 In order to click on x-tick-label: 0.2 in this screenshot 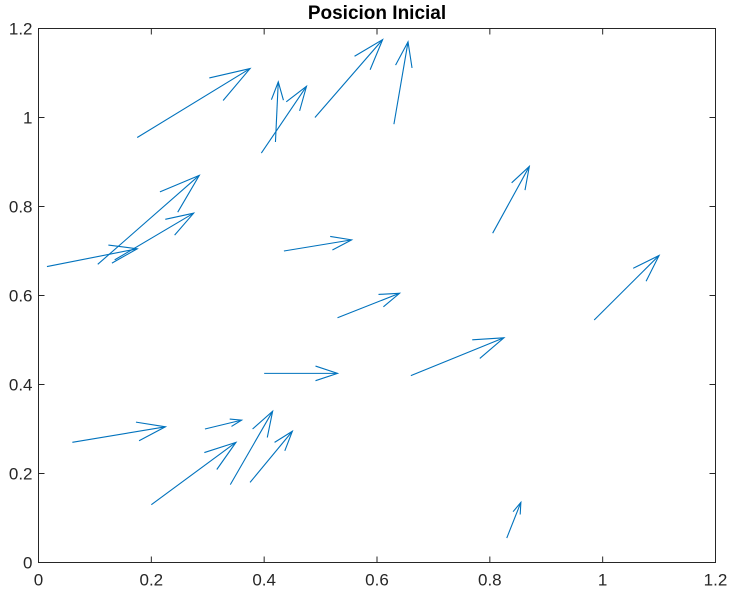, I will do `click(152, 580)`.